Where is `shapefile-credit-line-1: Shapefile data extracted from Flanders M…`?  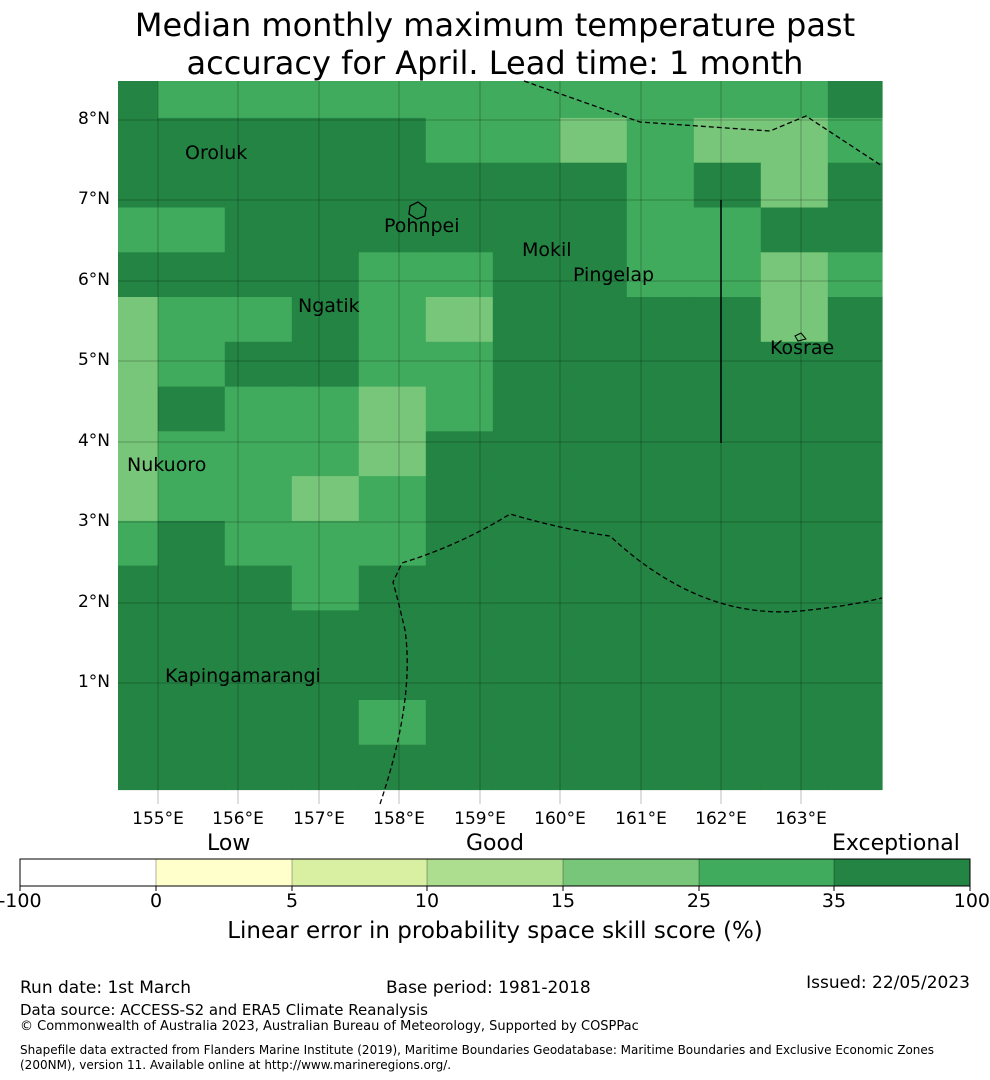
shapefile-credit-line-1: Shapefile data extracted from Flanders M… is located at coordinates (477, 1050).